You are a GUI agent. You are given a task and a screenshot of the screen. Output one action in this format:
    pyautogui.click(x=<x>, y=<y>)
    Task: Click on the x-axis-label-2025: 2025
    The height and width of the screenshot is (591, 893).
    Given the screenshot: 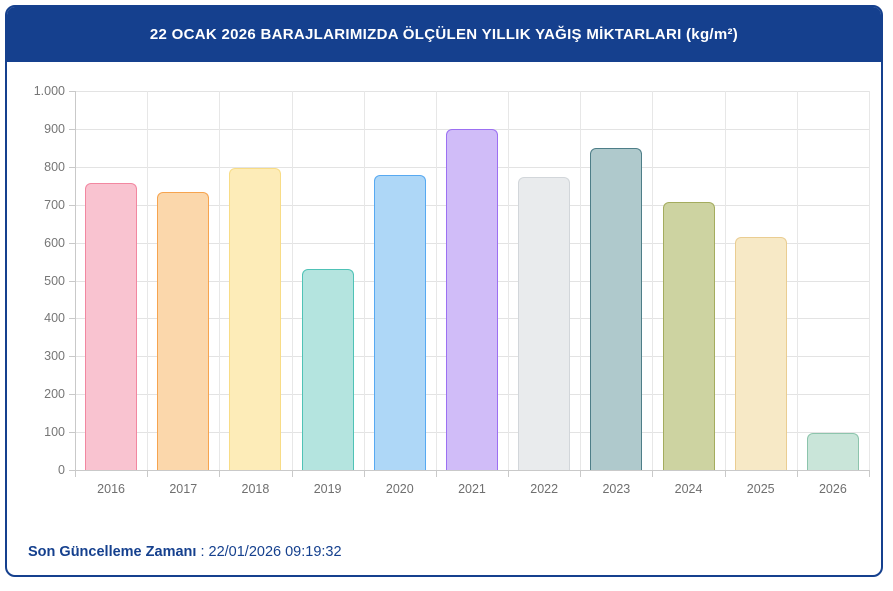 What is the action you would take?
    pyautogui.click(x=760, y=489)
    